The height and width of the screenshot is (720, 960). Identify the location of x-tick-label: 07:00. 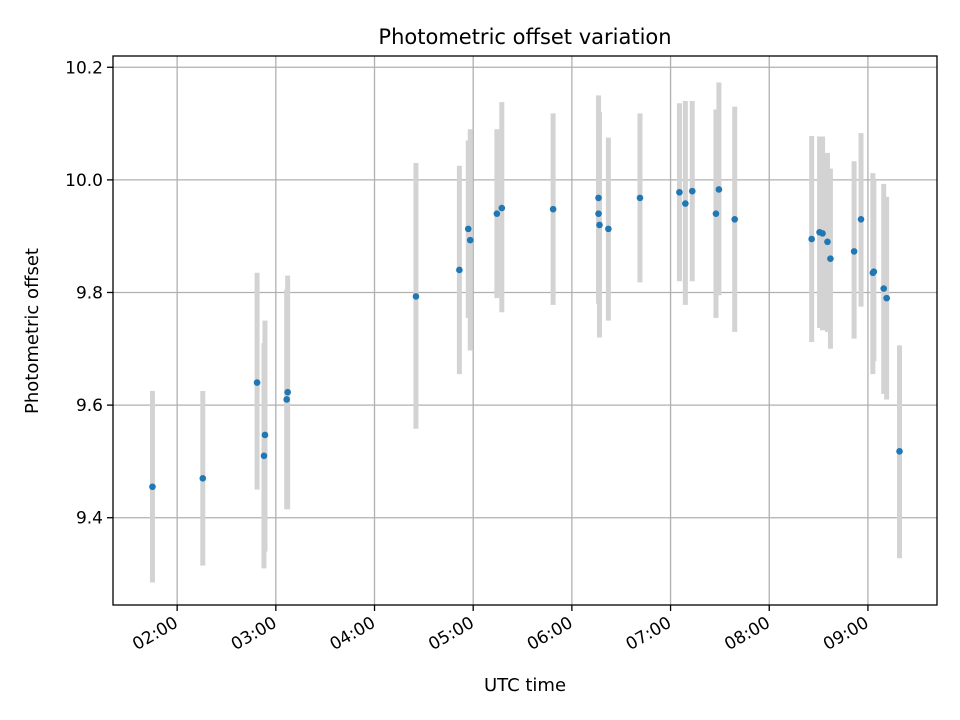
(649, 634).